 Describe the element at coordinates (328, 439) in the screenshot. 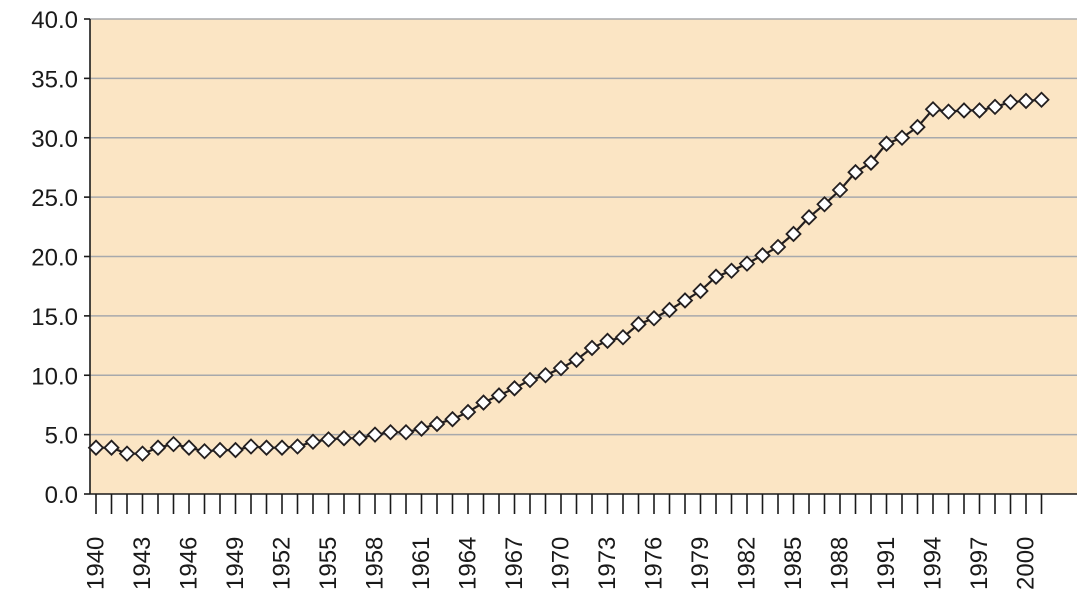

I see `data-point-1955` at that location.